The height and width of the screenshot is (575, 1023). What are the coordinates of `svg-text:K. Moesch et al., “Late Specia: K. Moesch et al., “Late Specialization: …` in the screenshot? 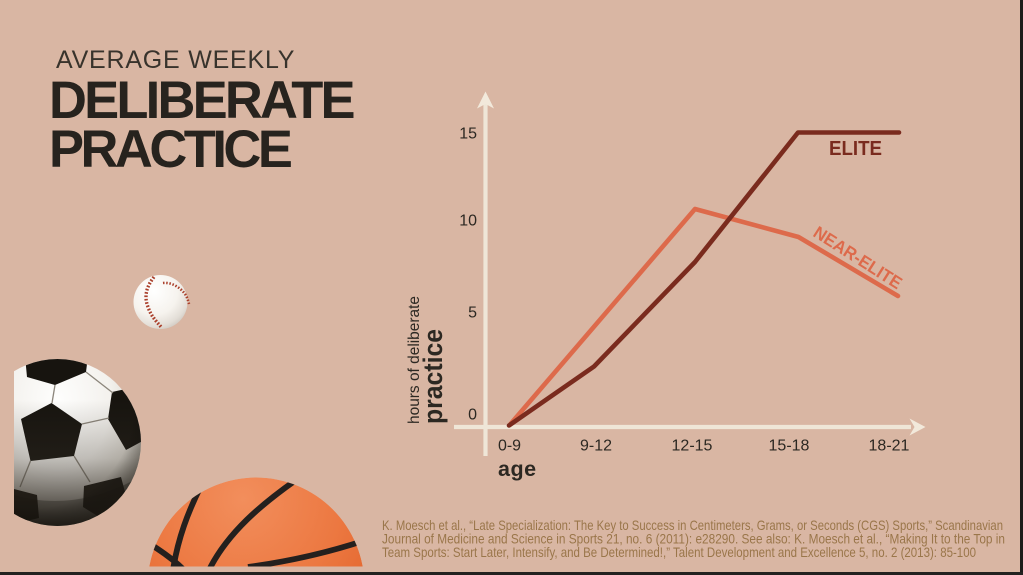 It's located at (692, 525).